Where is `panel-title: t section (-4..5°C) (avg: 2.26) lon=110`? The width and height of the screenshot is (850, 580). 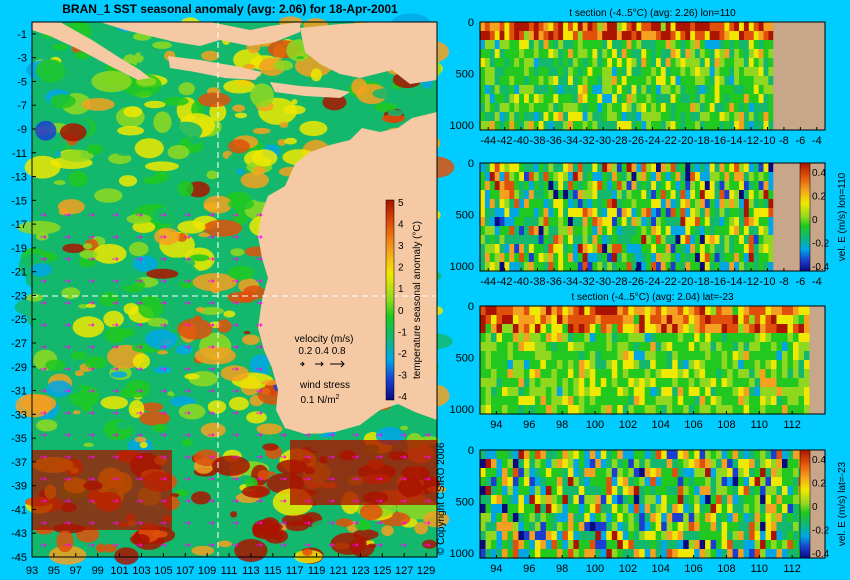 panel-title: t section (-4..5°C) (avg: 2.26) lon=110 is located at coordinates (652, 13).